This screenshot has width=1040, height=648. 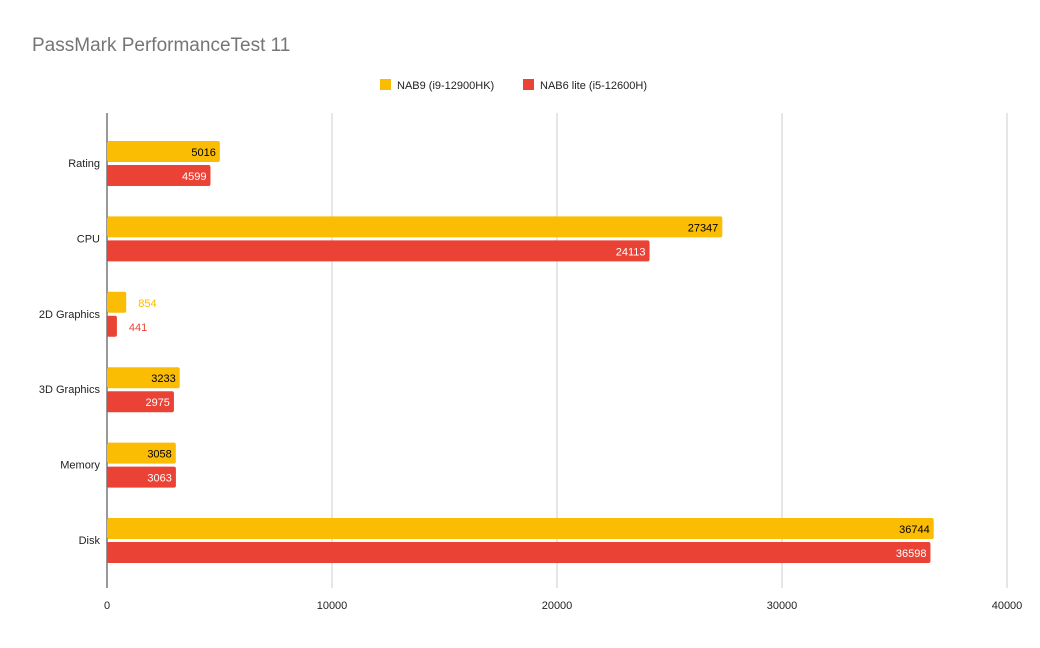 I want to click on data-label: 27347, so click(x=703, y=228).